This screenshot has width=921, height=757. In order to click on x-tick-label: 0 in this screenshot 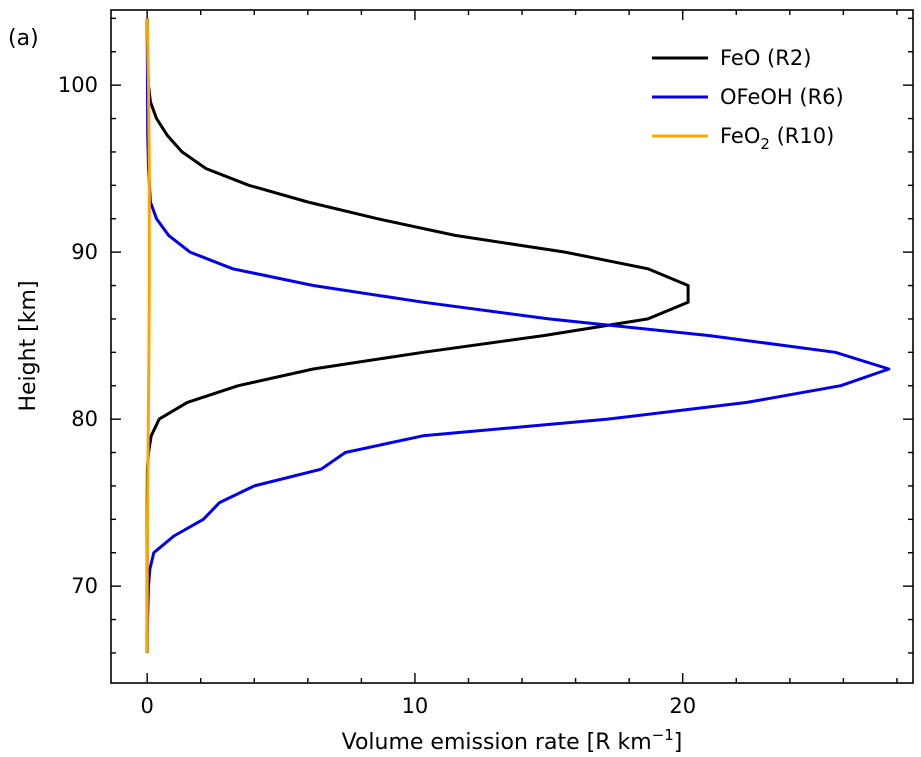, I will do `click(146, 706)`.